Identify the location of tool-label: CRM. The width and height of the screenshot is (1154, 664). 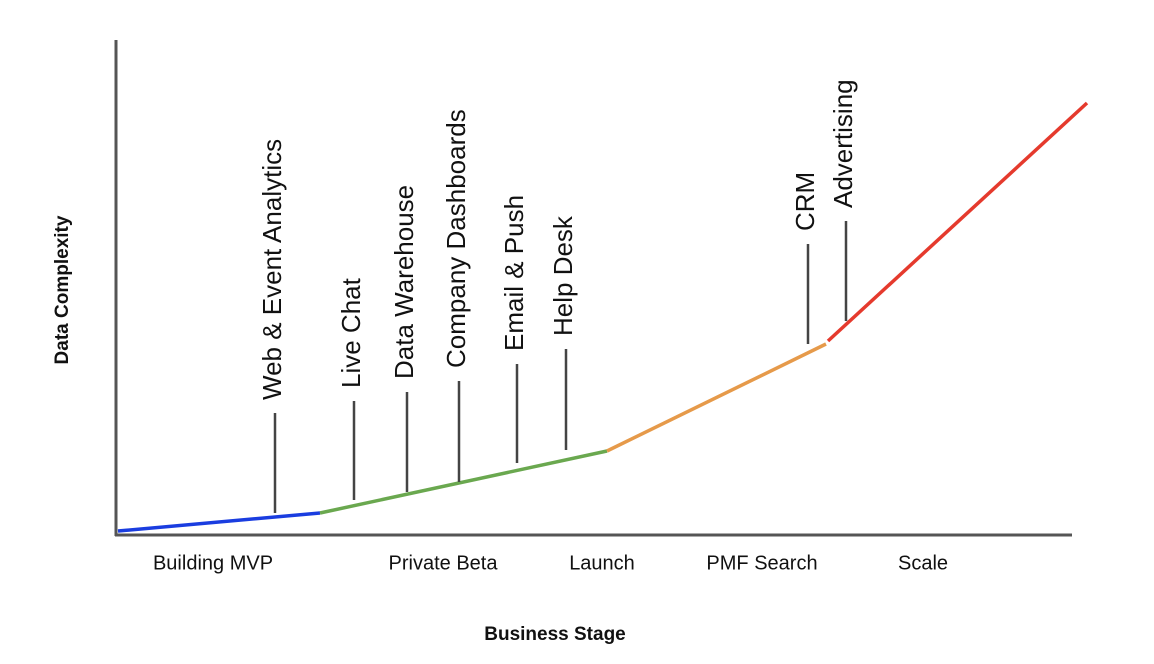
(805, 201).